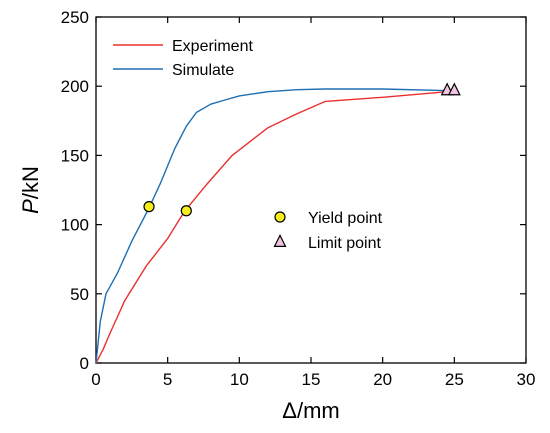  What do you see at coordinates (344, 243) in the screenshot?
I see `legend-label-limit-point: Limit point` at bounding box center [344, 243].